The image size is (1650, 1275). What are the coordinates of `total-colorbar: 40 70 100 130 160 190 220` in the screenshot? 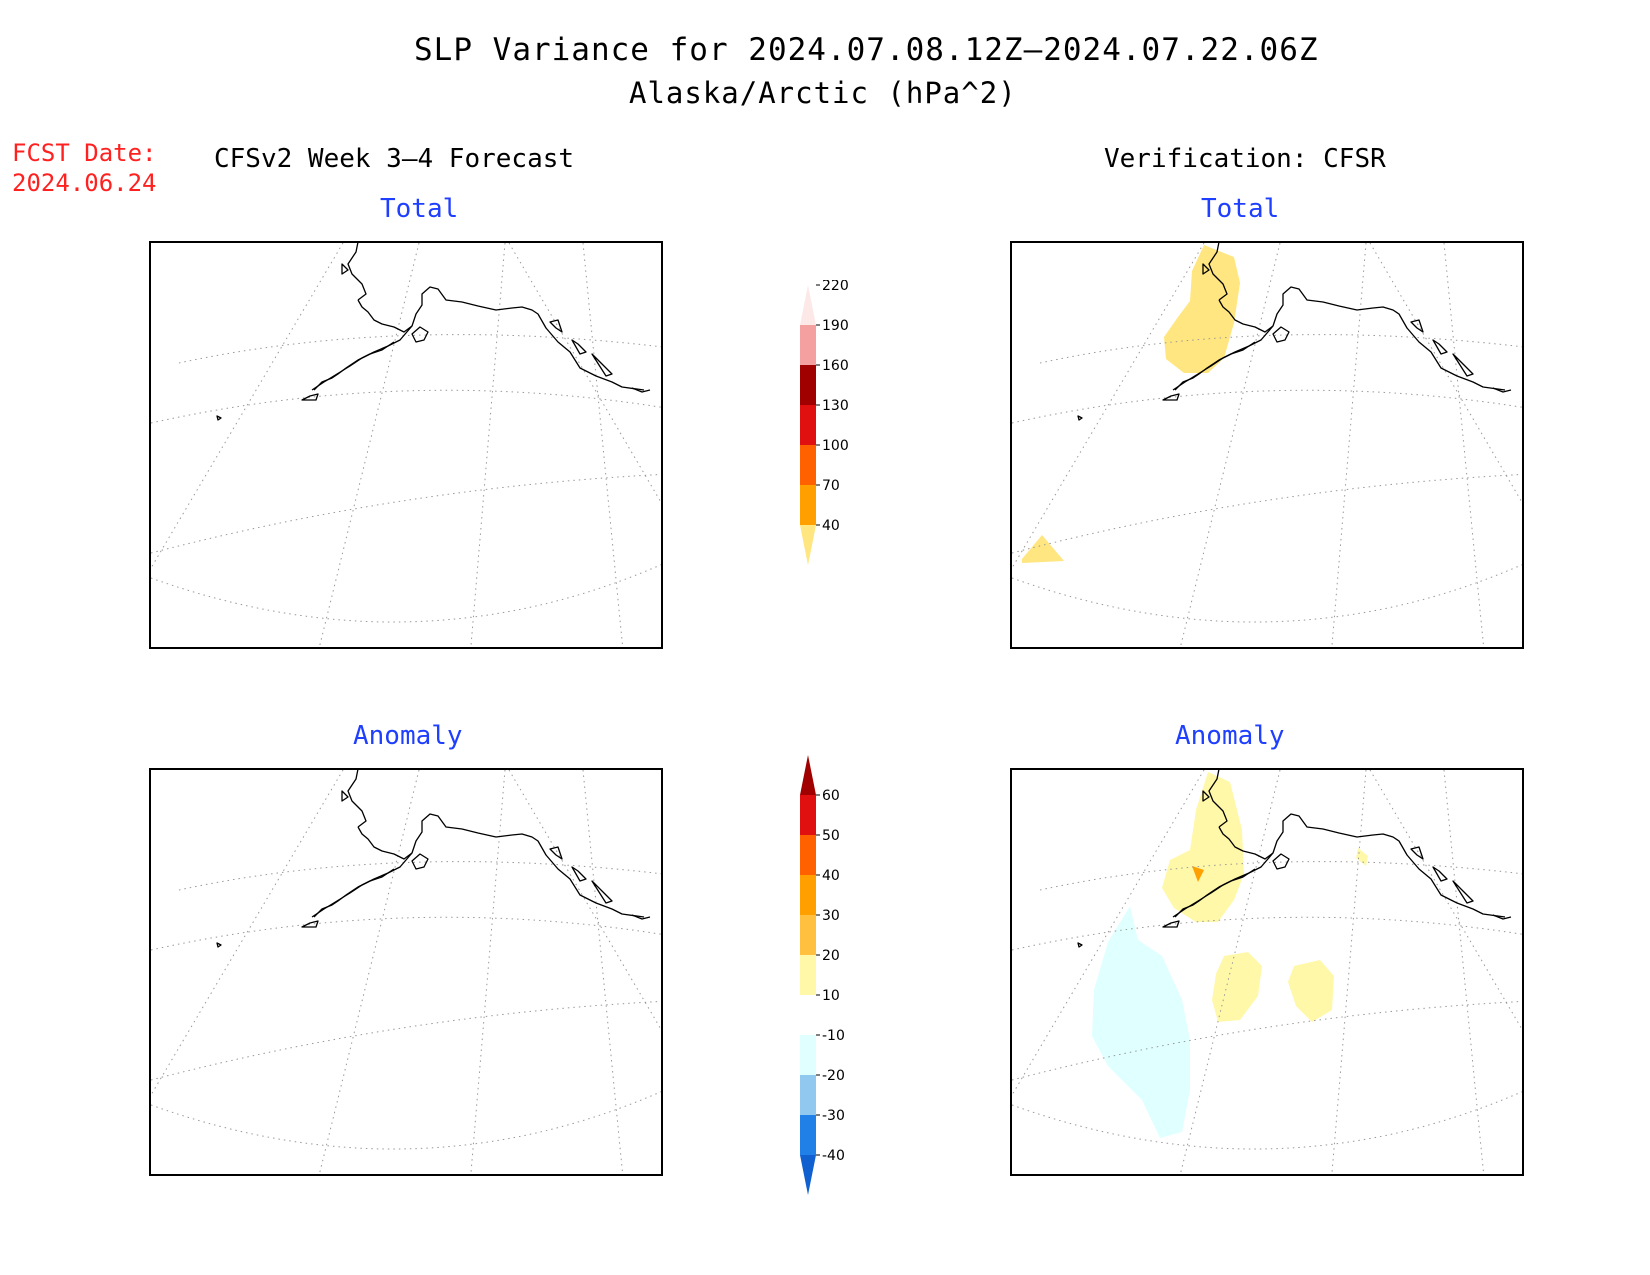 It's located at (824, 422).